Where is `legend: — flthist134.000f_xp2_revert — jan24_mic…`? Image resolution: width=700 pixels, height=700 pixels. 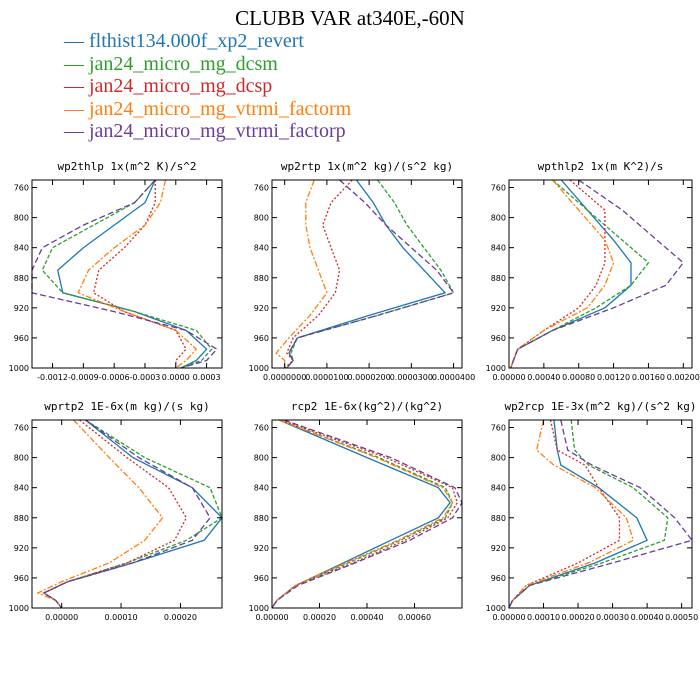
legend: — flthist134.000f_xp2_revert — jan24_mic… is located at coordinates (207, 86).